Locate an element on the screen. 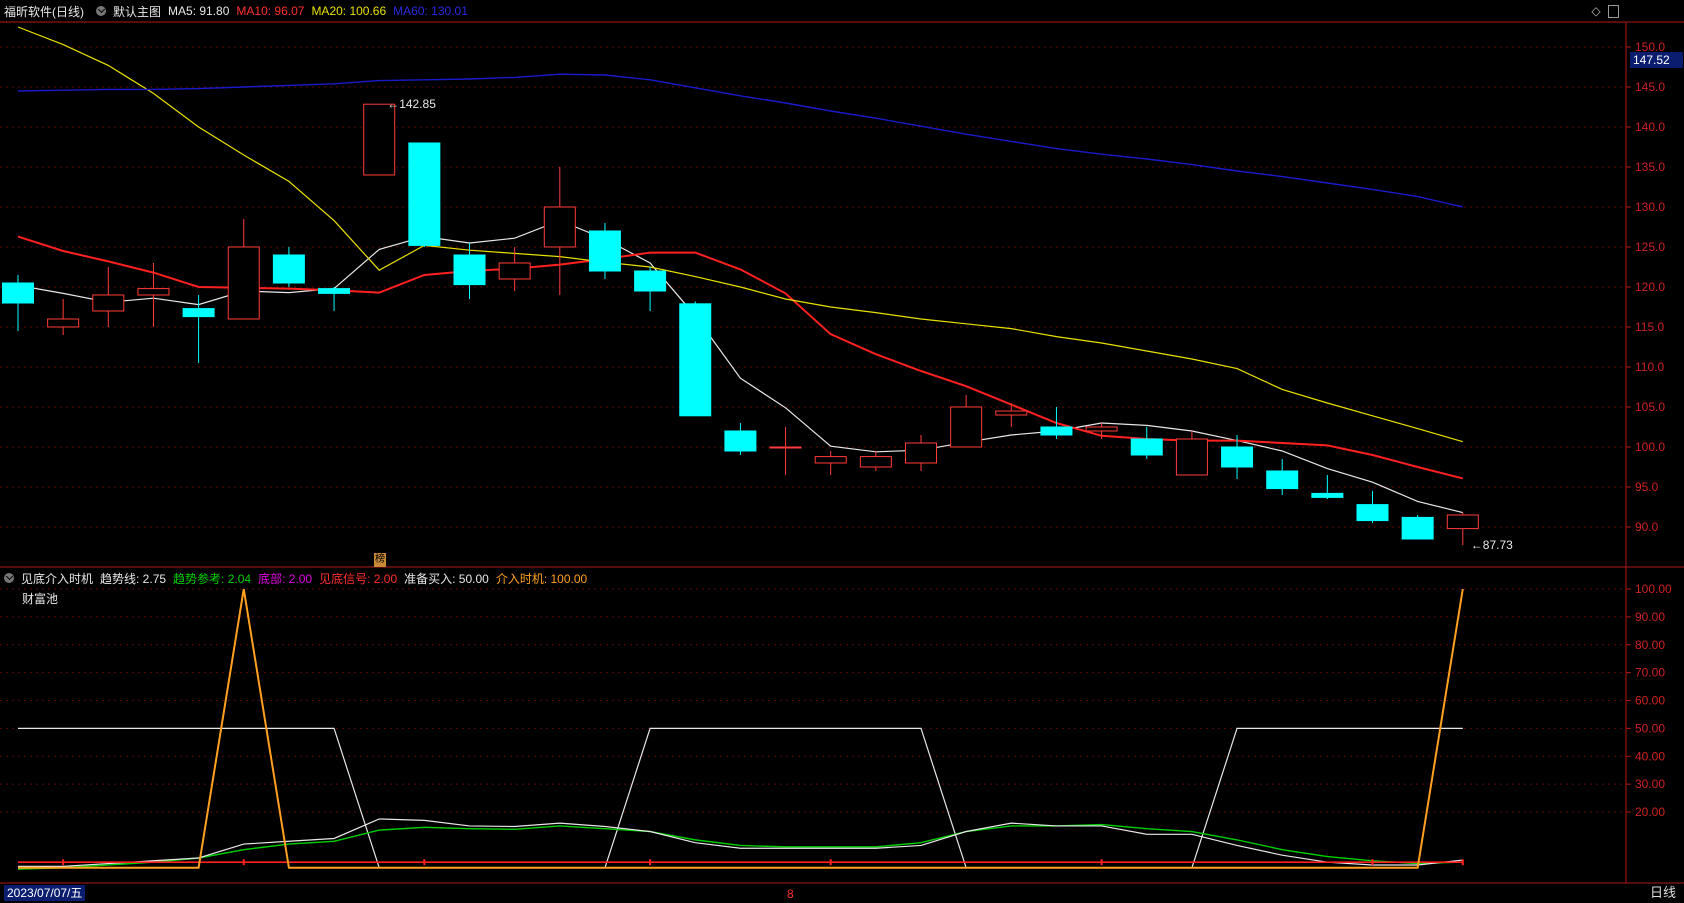 The width and height of the screenshot is (1684, 903). main-tick-label: 110.0 is located at coordinates (1649, 367).